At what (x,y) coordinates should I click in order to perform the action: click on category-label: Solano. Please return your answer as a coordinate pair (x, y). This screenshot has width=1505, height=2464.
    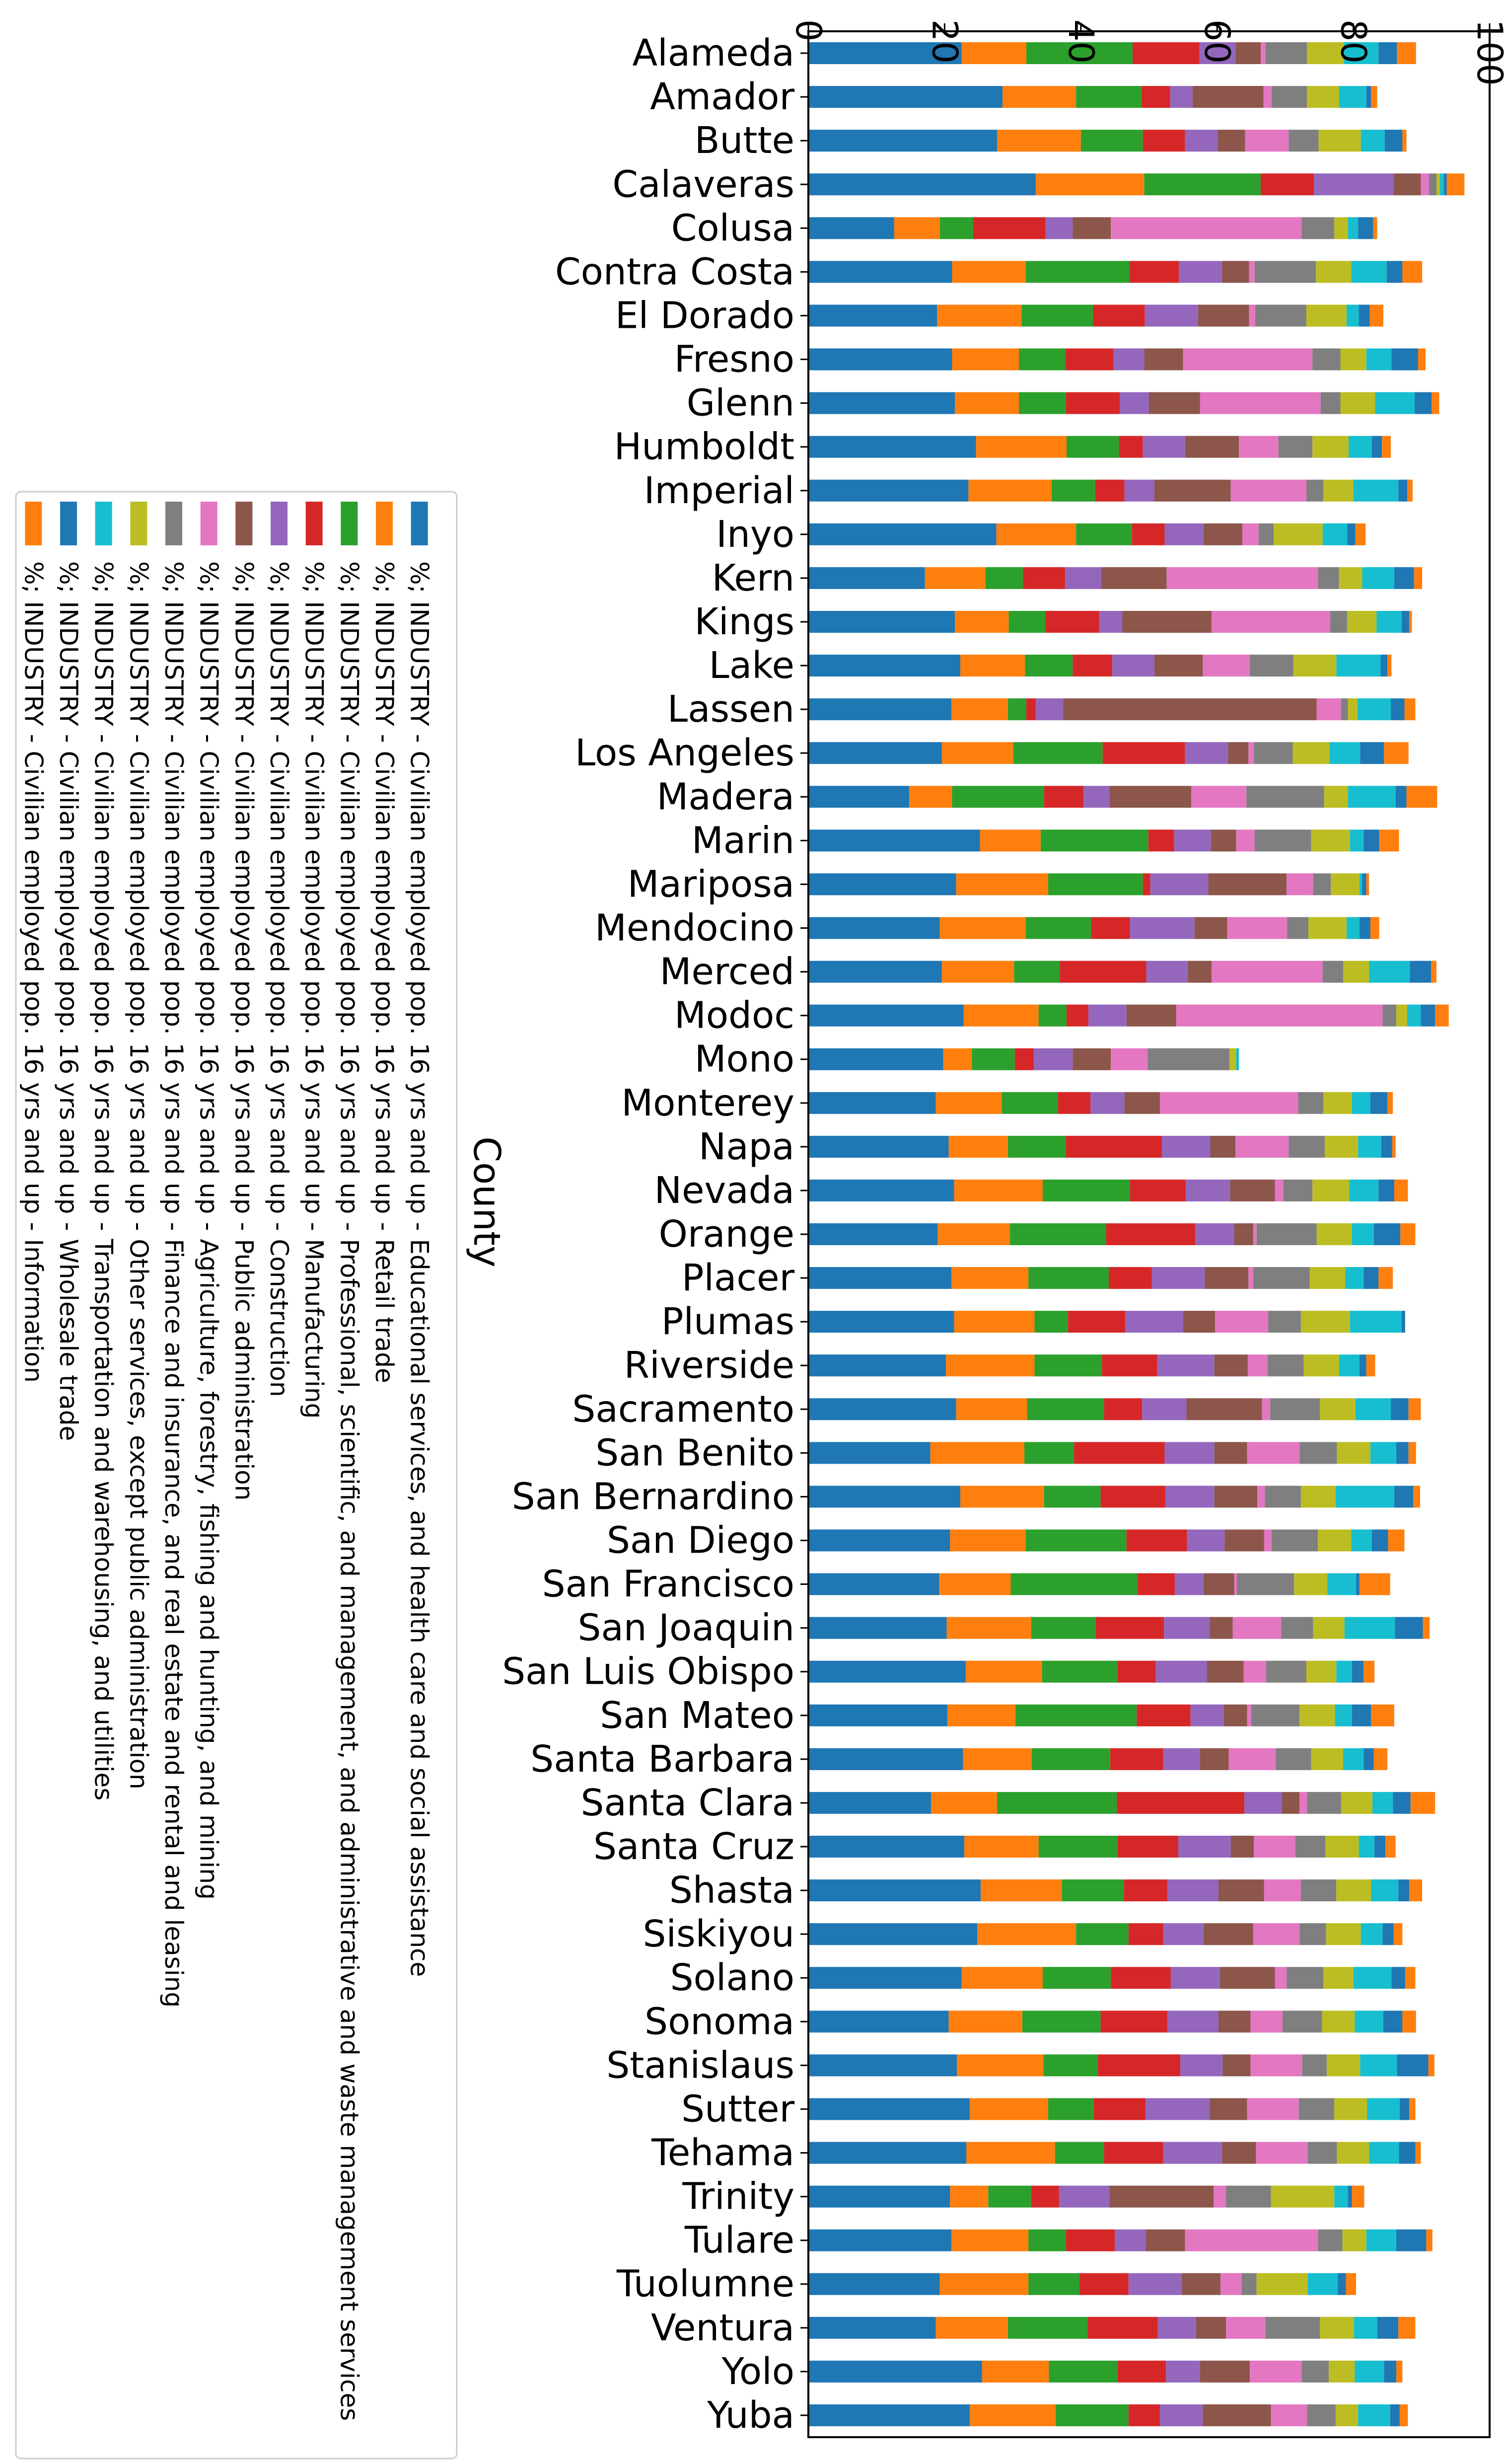
    Looking at the image, I should click on (732, 1977).